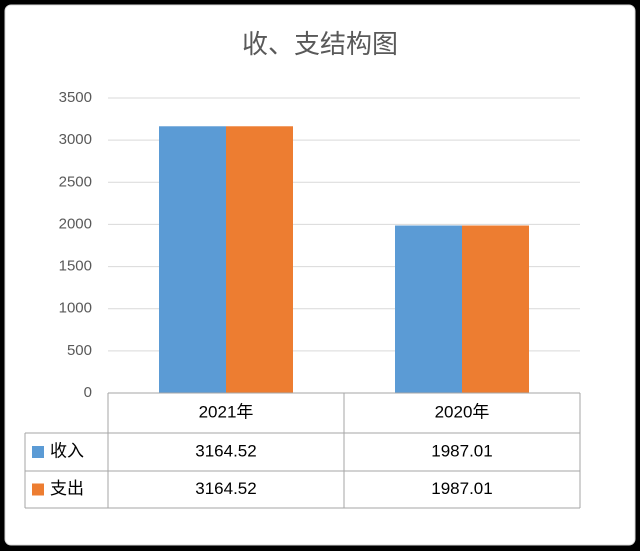 This screenshot has width=640, height=551. What do you see at coordinates (320, 44) in the screenshot?
I see `chart-title: 收、支结构图` at bounding box center [320, 44].